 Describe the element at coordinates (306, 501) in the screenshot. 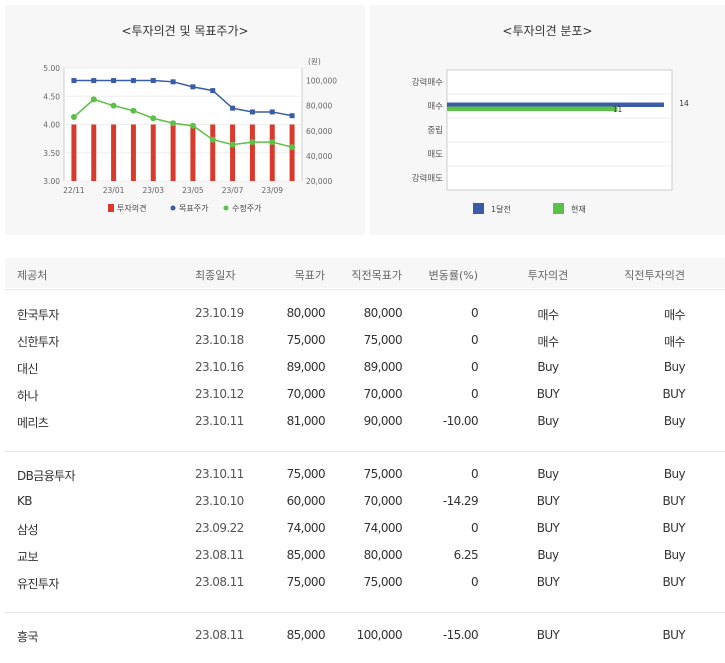

I see `cell-target-price: 60,000` at that location.